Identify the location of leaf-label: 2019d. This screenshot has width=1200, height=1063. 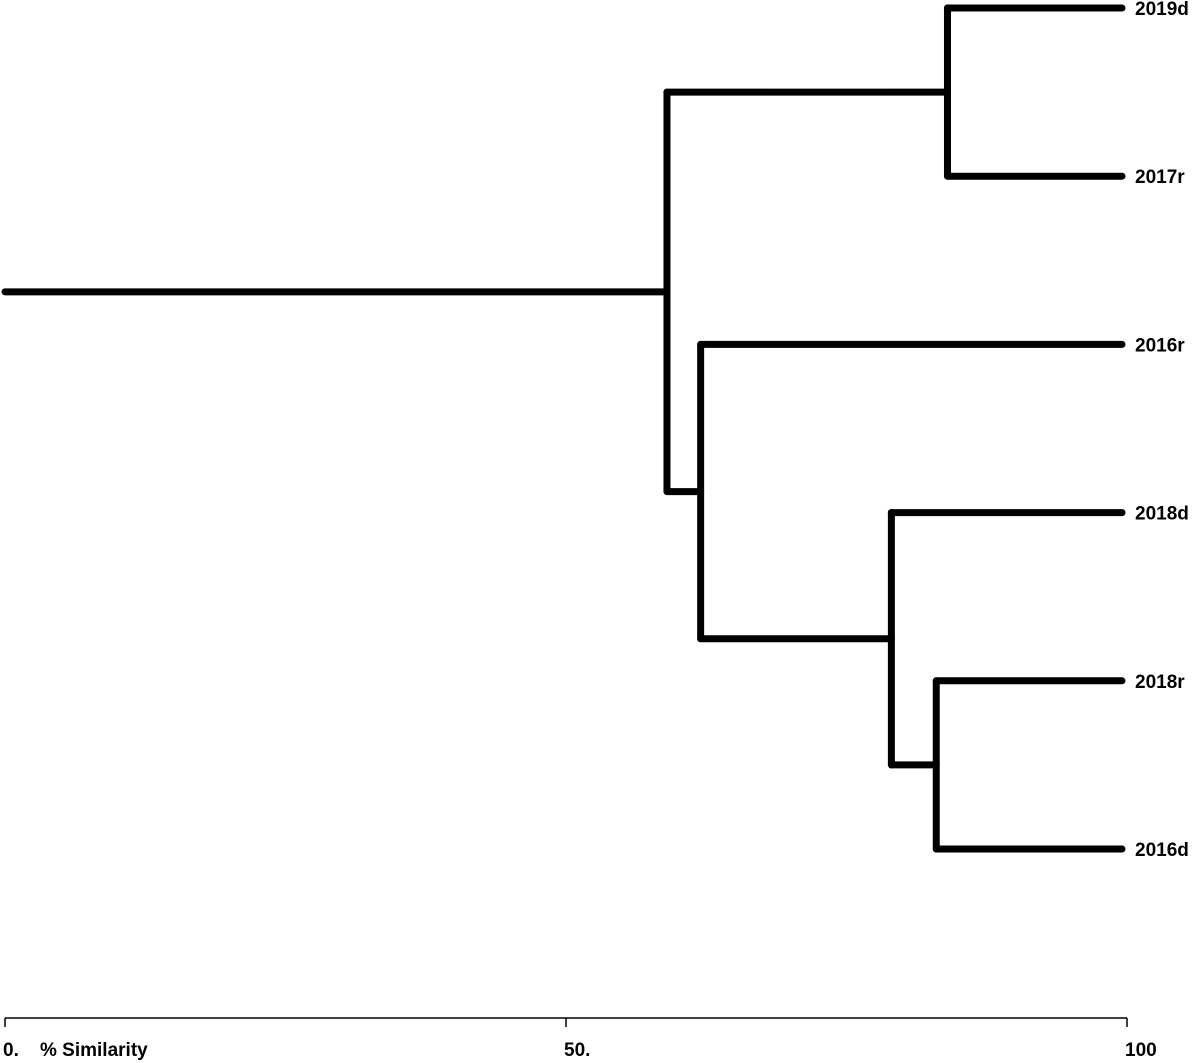
(1162, 10).